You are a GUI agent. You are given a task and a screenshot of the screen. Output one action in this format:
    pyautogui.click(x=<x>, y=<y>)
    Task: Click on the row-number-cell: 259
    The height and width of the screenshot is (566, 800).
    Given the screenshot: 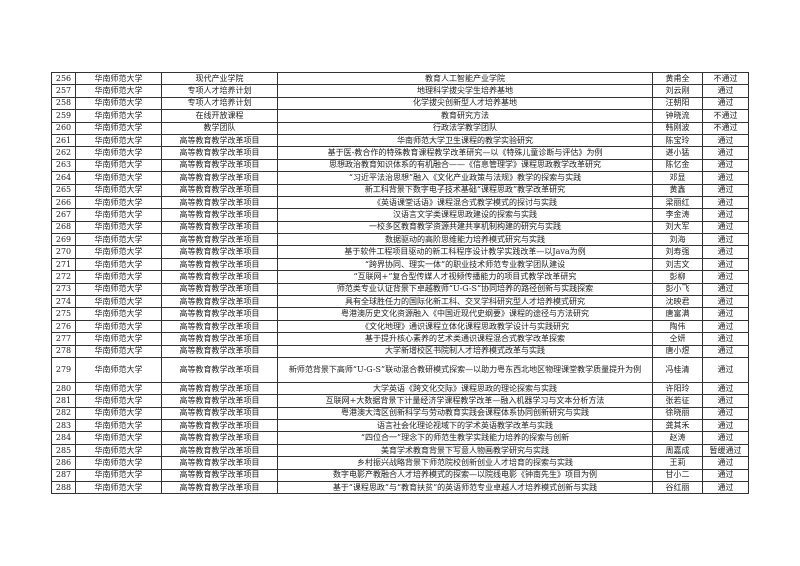 What is the action you would take?
    pyautogui.click(x=63, y=116)
    